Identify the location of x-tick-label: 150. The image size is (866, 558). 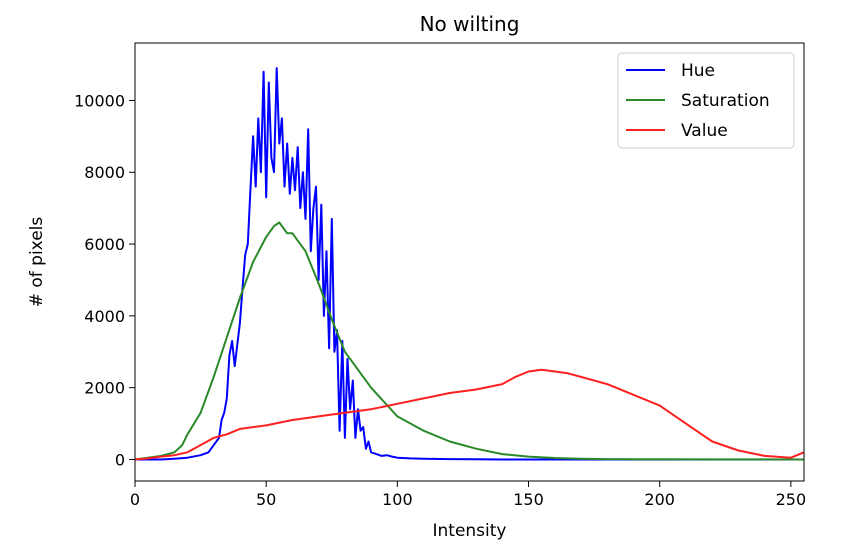
(528, 499).